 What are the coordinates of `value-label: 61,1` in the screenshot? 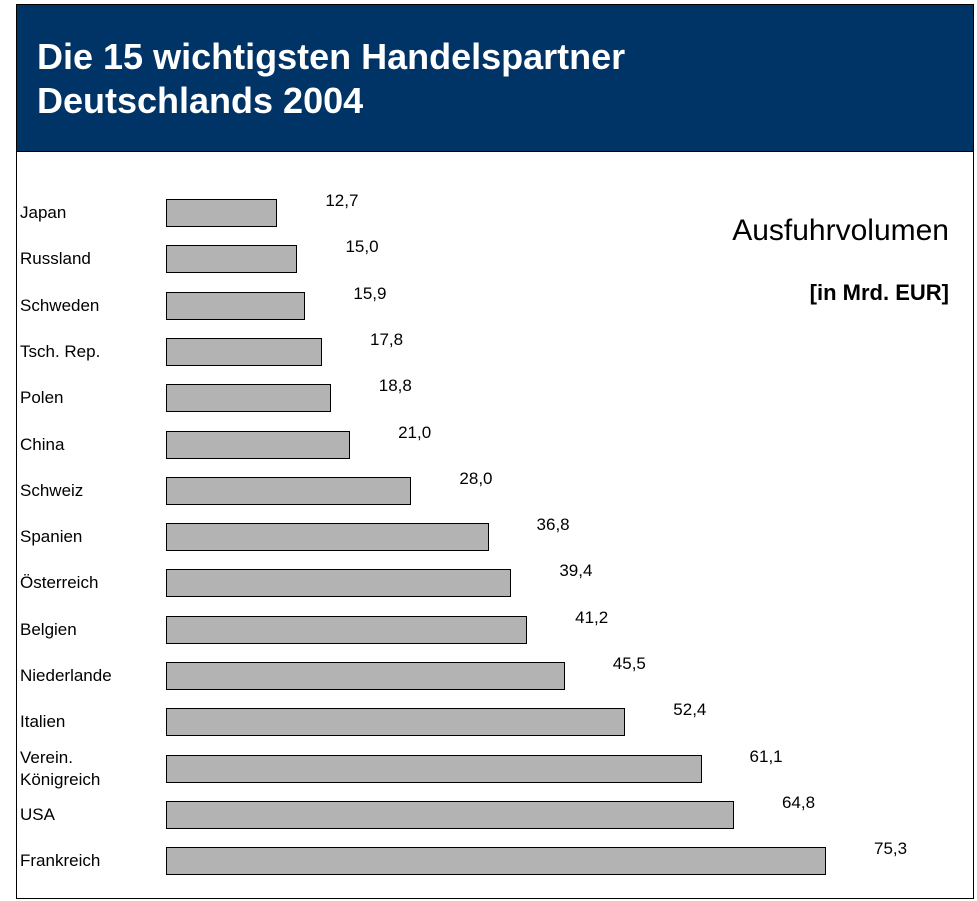 It's located at (766, 756).